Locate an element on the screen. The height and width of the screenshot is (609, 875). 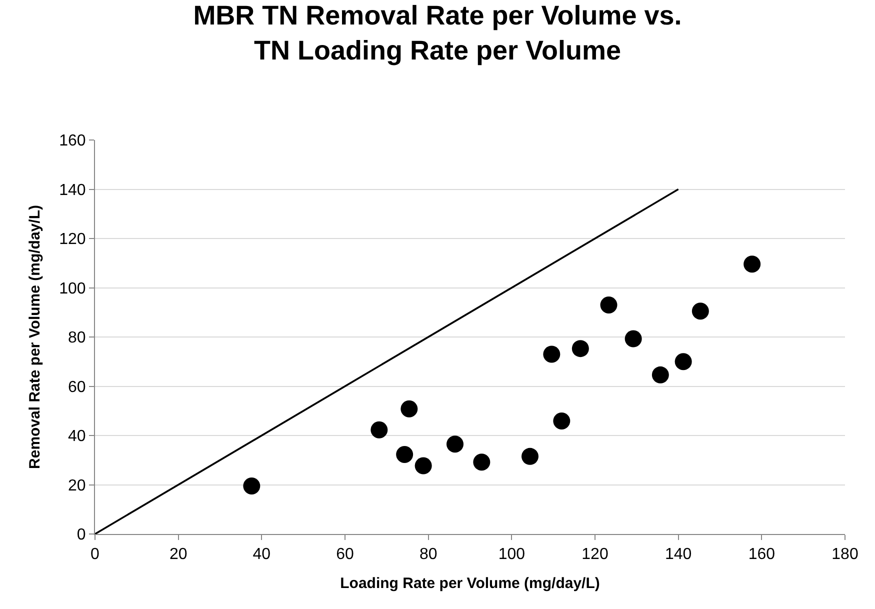
x-tick-label: 40 is located at coordinates (261, 555).